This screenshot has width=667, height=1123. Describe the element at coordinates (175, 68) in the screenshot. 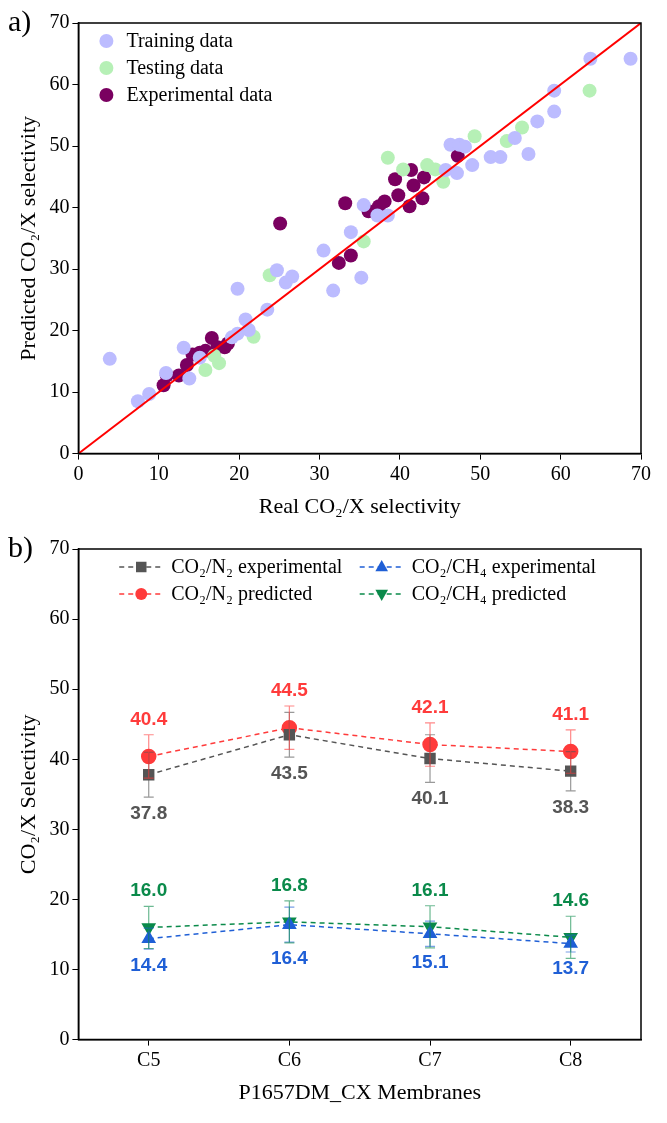

I see `legend-label: Testing data` at that location.